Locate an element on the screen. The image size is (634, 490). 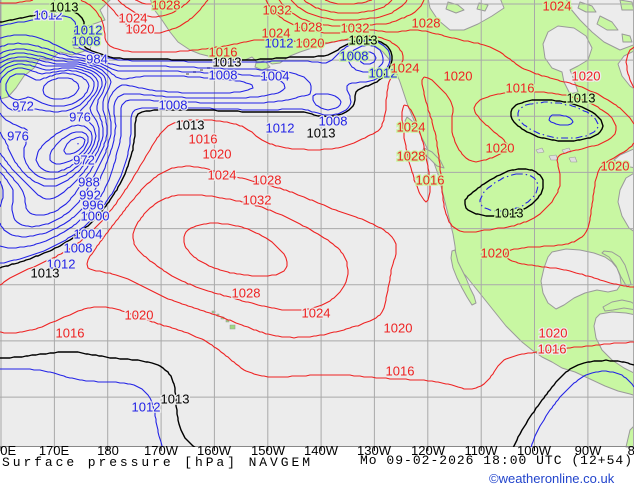
svg-text: 996 is located at coordinates (93, 205).